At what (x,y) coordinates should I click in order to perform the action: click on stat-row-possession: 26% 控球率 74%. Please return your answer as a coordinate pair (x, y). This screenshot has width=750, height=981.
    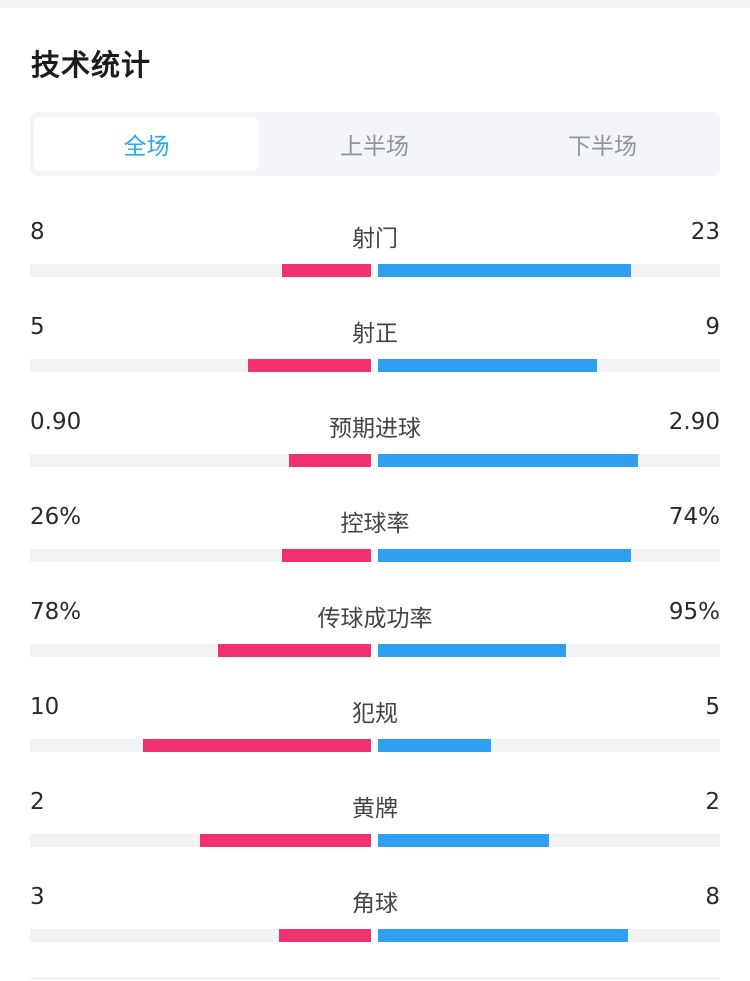
    Looking at the image, I should click on (375, 539).